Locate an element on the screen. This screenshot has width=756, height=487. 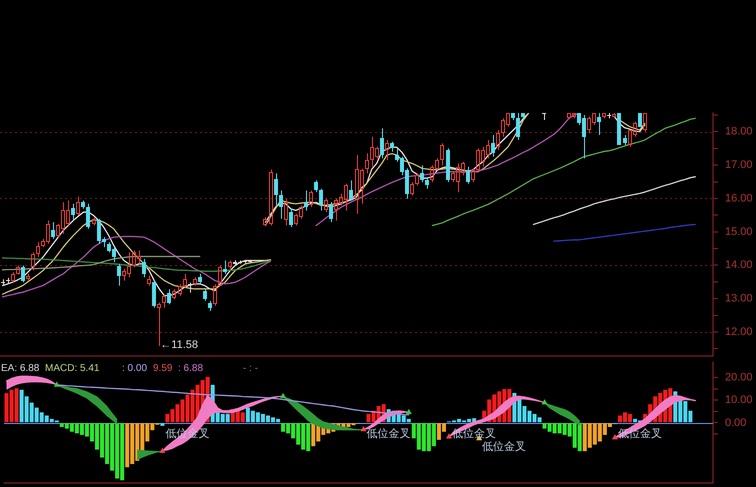
y-tick-label: 16.00 is located at coordinates (739, 198).